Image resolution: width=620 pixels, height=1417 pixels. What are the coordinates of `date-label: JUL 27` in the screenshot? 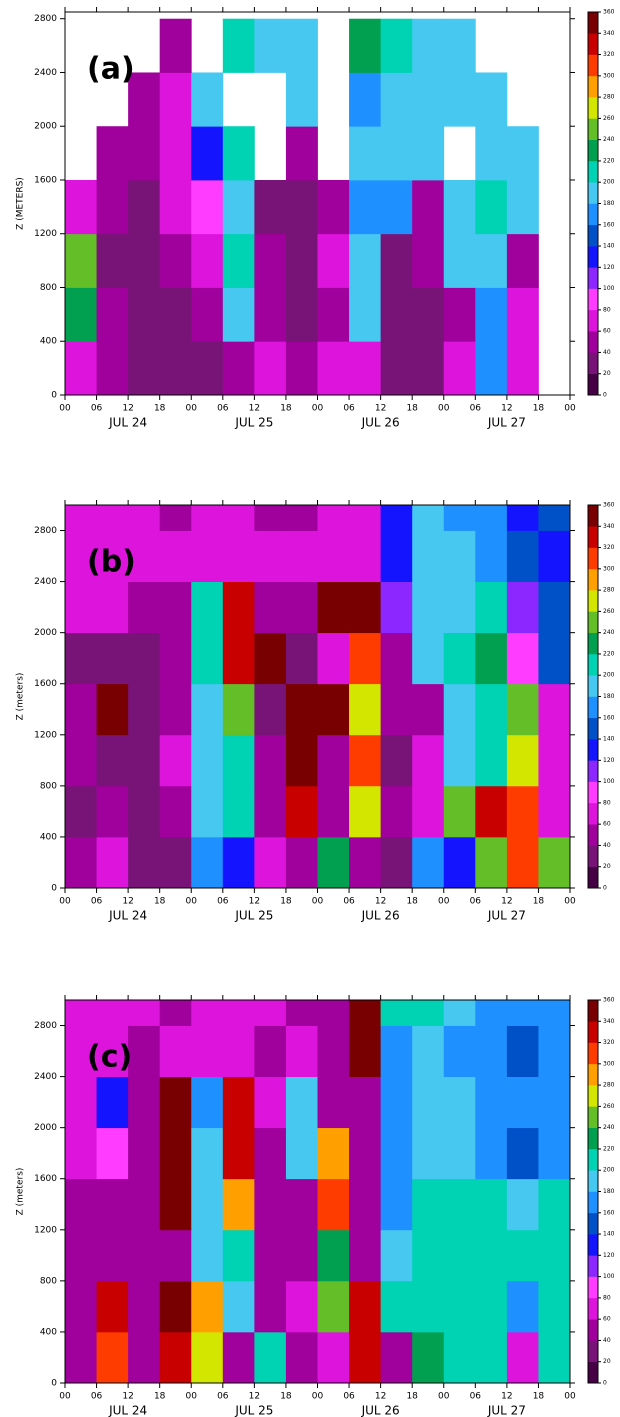 It's located at (506, 916).